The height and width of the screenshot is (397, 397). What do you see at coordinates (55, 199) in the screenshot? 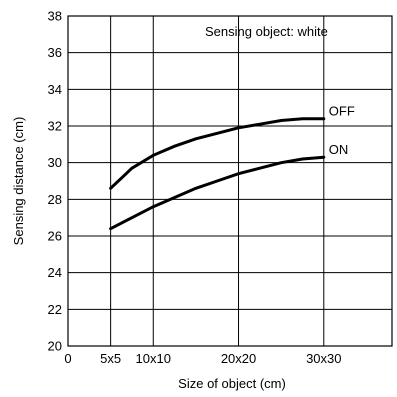
I see `y-tick-label-28: 28` at bounding box center [55, 199].